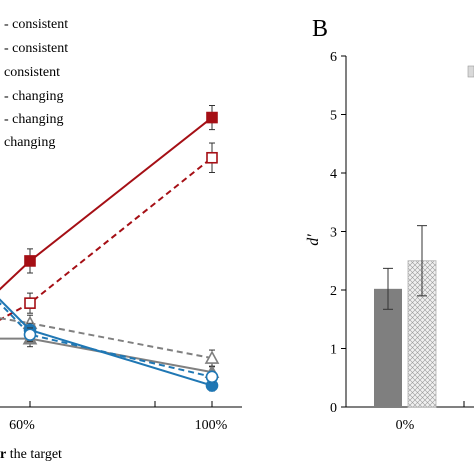 Image resolution: width=474 pixels, height=474 pixels. Describe the element at coordinates (33, 96) in the screenshot. I see `legend-entry-4: - changing` at that location.